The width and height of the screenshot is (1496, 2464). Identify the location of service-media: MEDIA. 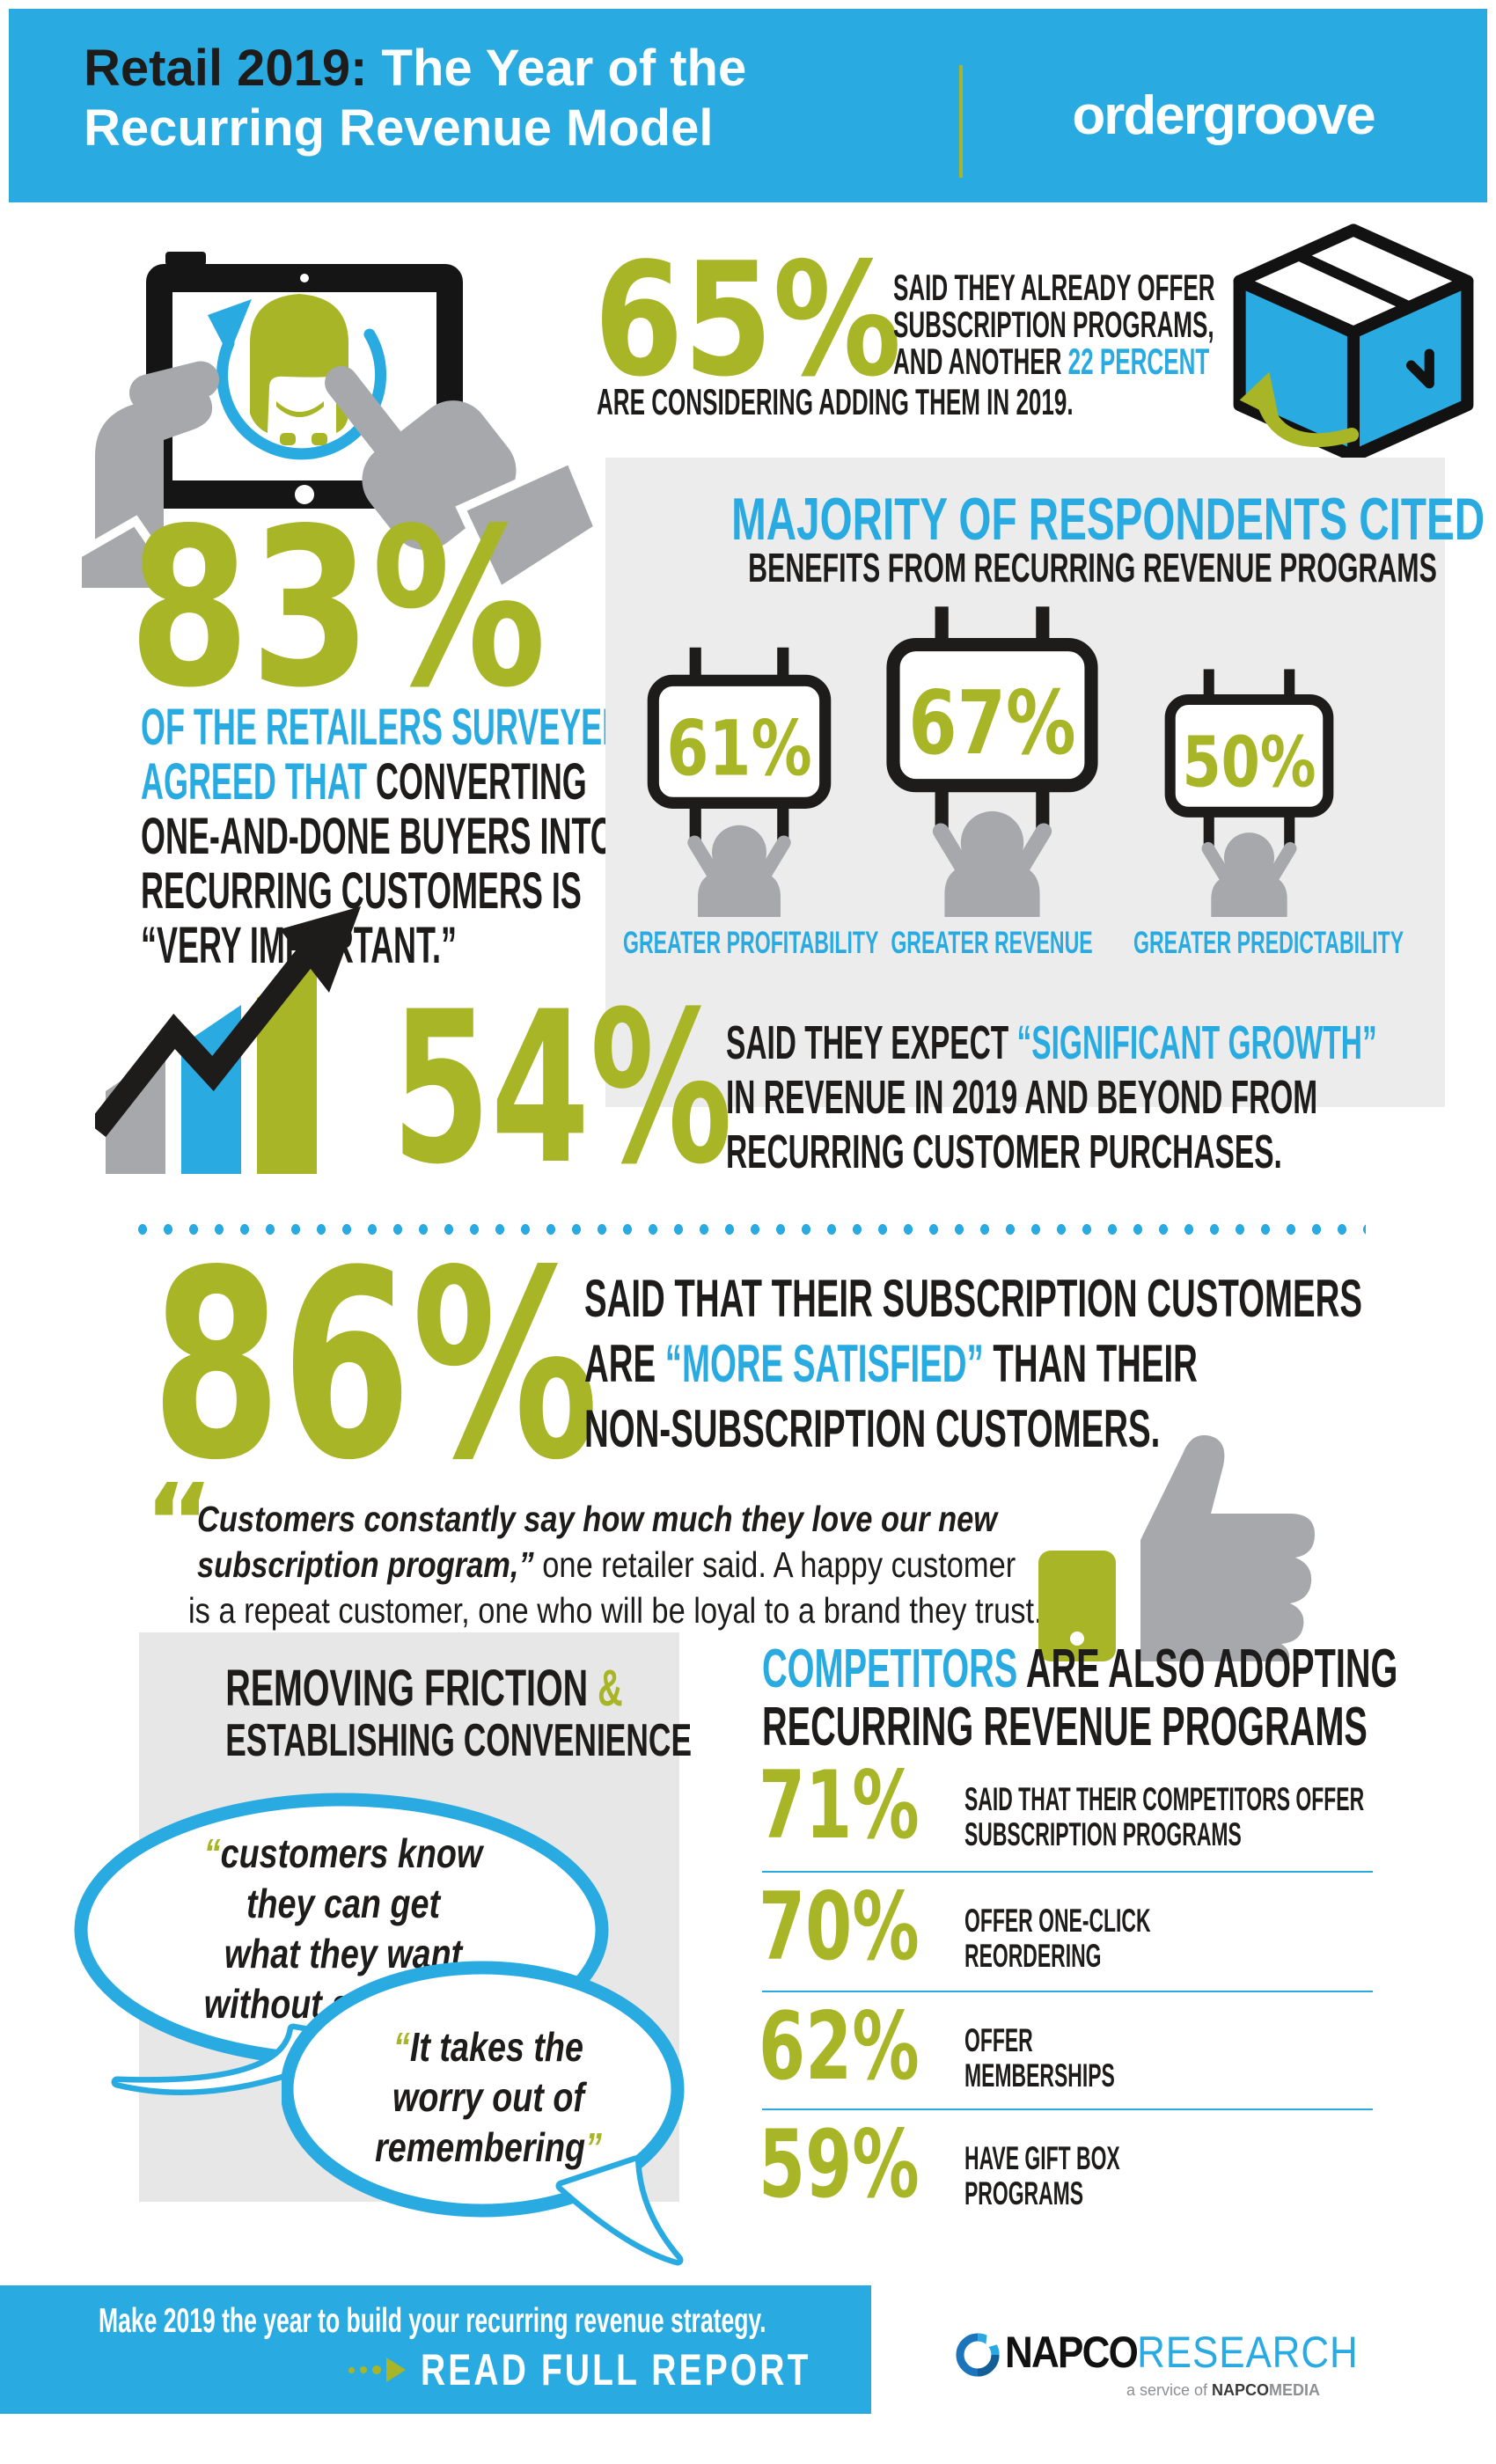
(1295, 2390).